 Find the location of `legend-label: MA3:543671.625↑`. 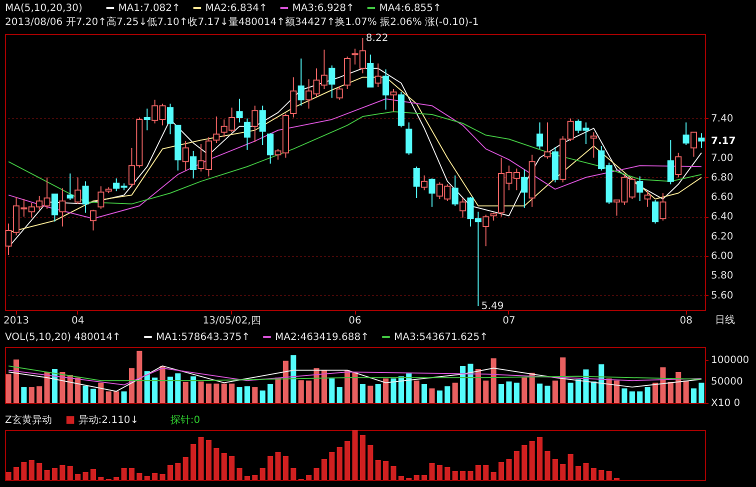

legend-label: MA3:543671.625↑ is located at coordinates (441, 337).